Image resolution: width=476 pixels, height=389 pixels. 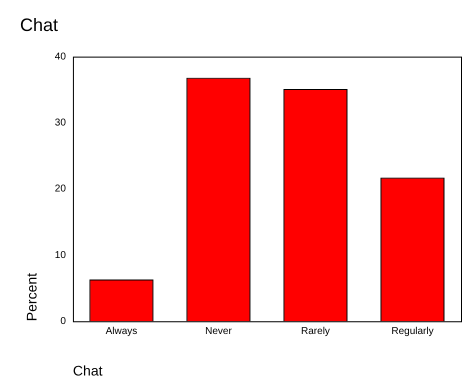 What do you see at coordinates (39, 24) in the screenshot?
I see `chart-title: Chat` at bounding box center [39, 24].